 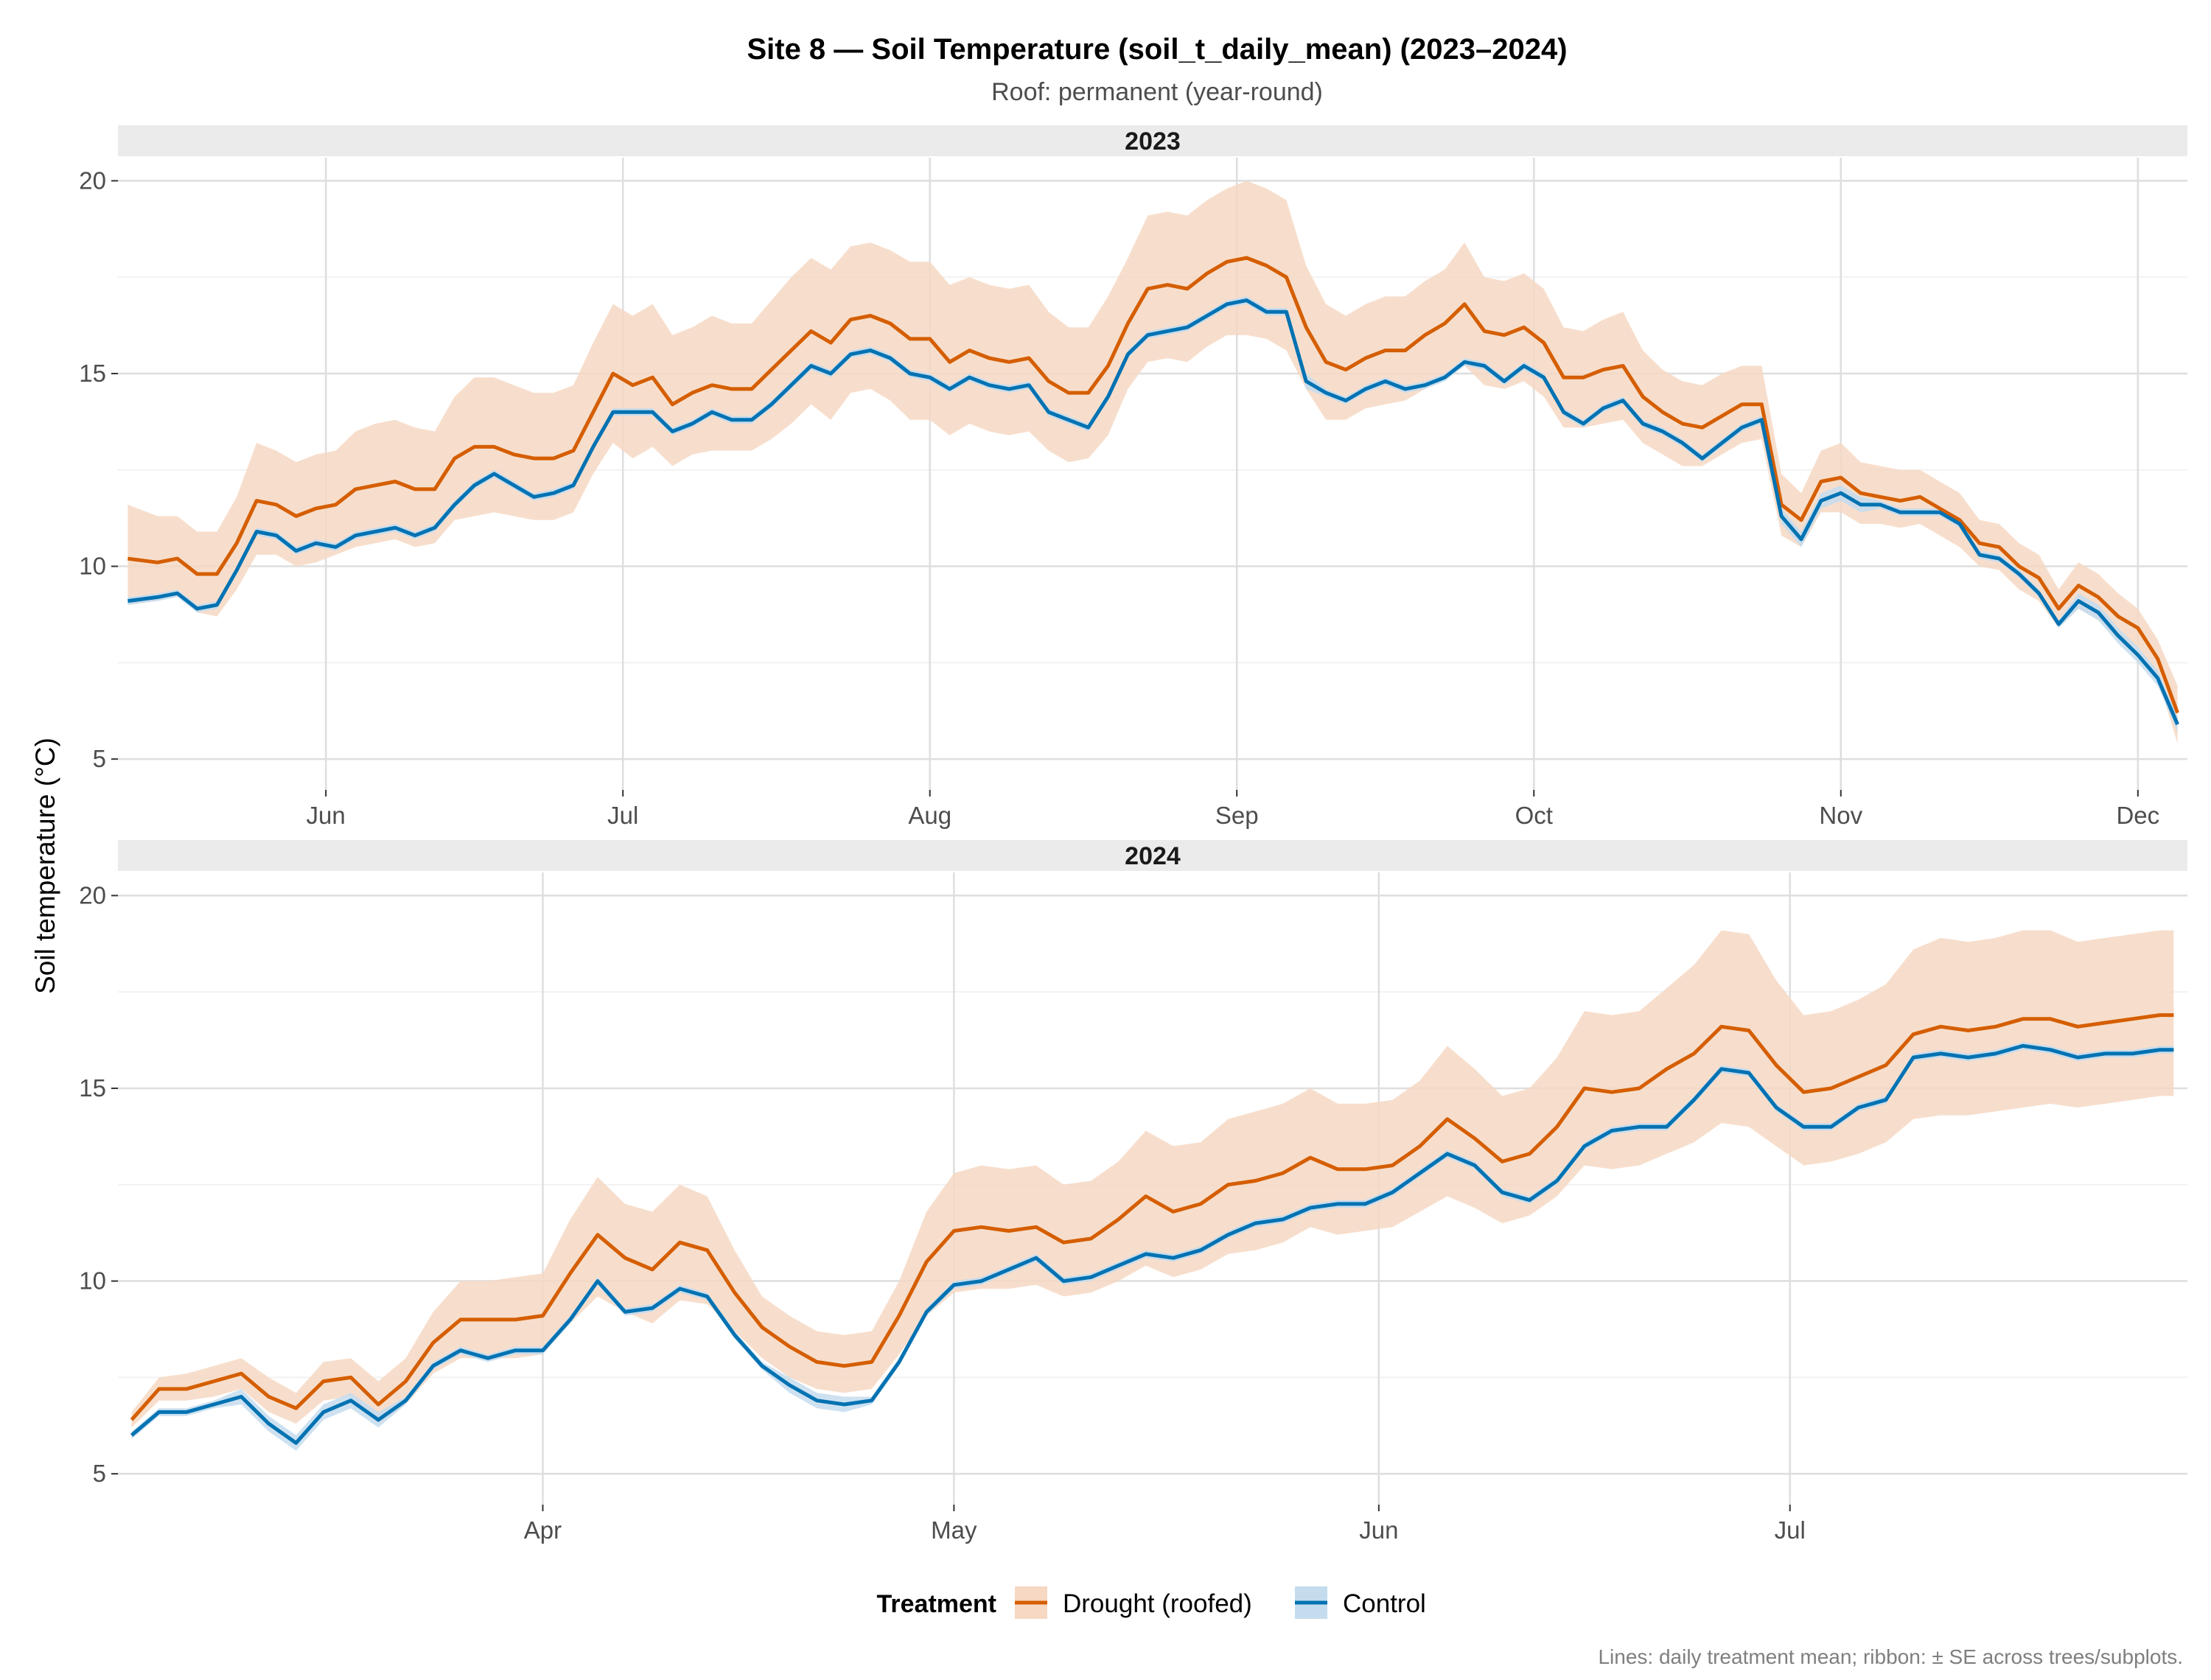 What do you see at coordinates (1157, 1603) in the screenshot?
I see `legend-label-drought: Drought (roofed)` at bounding box center [1157, 1603].